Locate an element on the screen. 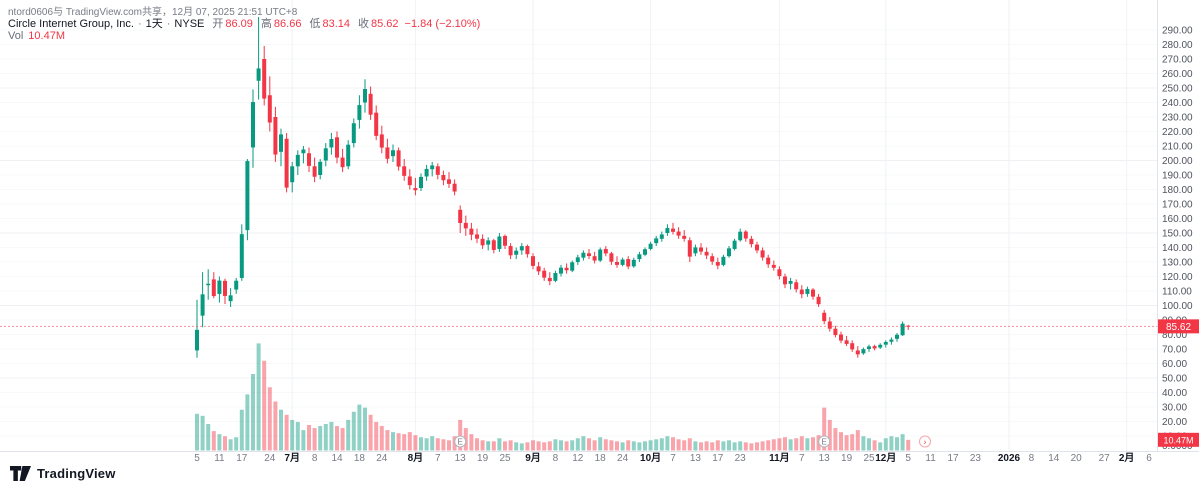 This screenshot has height=485, width=1199. symbol-title: Circle Internet Group, Inc. is located at coordinates (71, 24).